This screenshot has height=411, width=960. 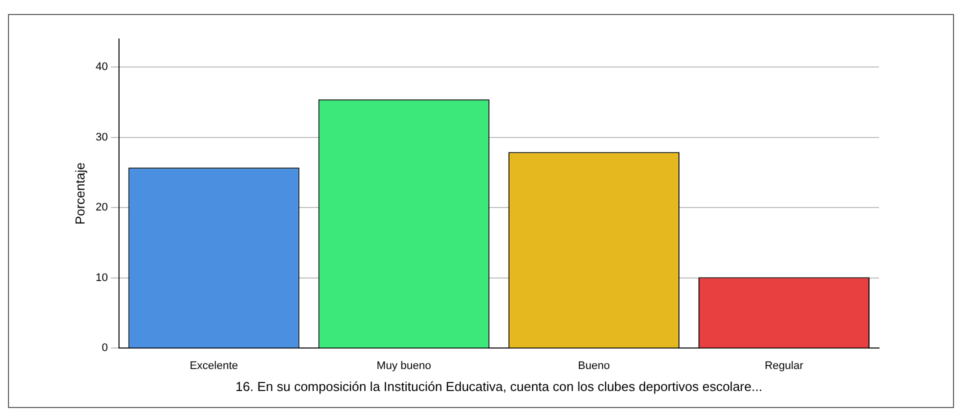 I want to click on x-tick-label: Regular, so click(x=784, y=366).